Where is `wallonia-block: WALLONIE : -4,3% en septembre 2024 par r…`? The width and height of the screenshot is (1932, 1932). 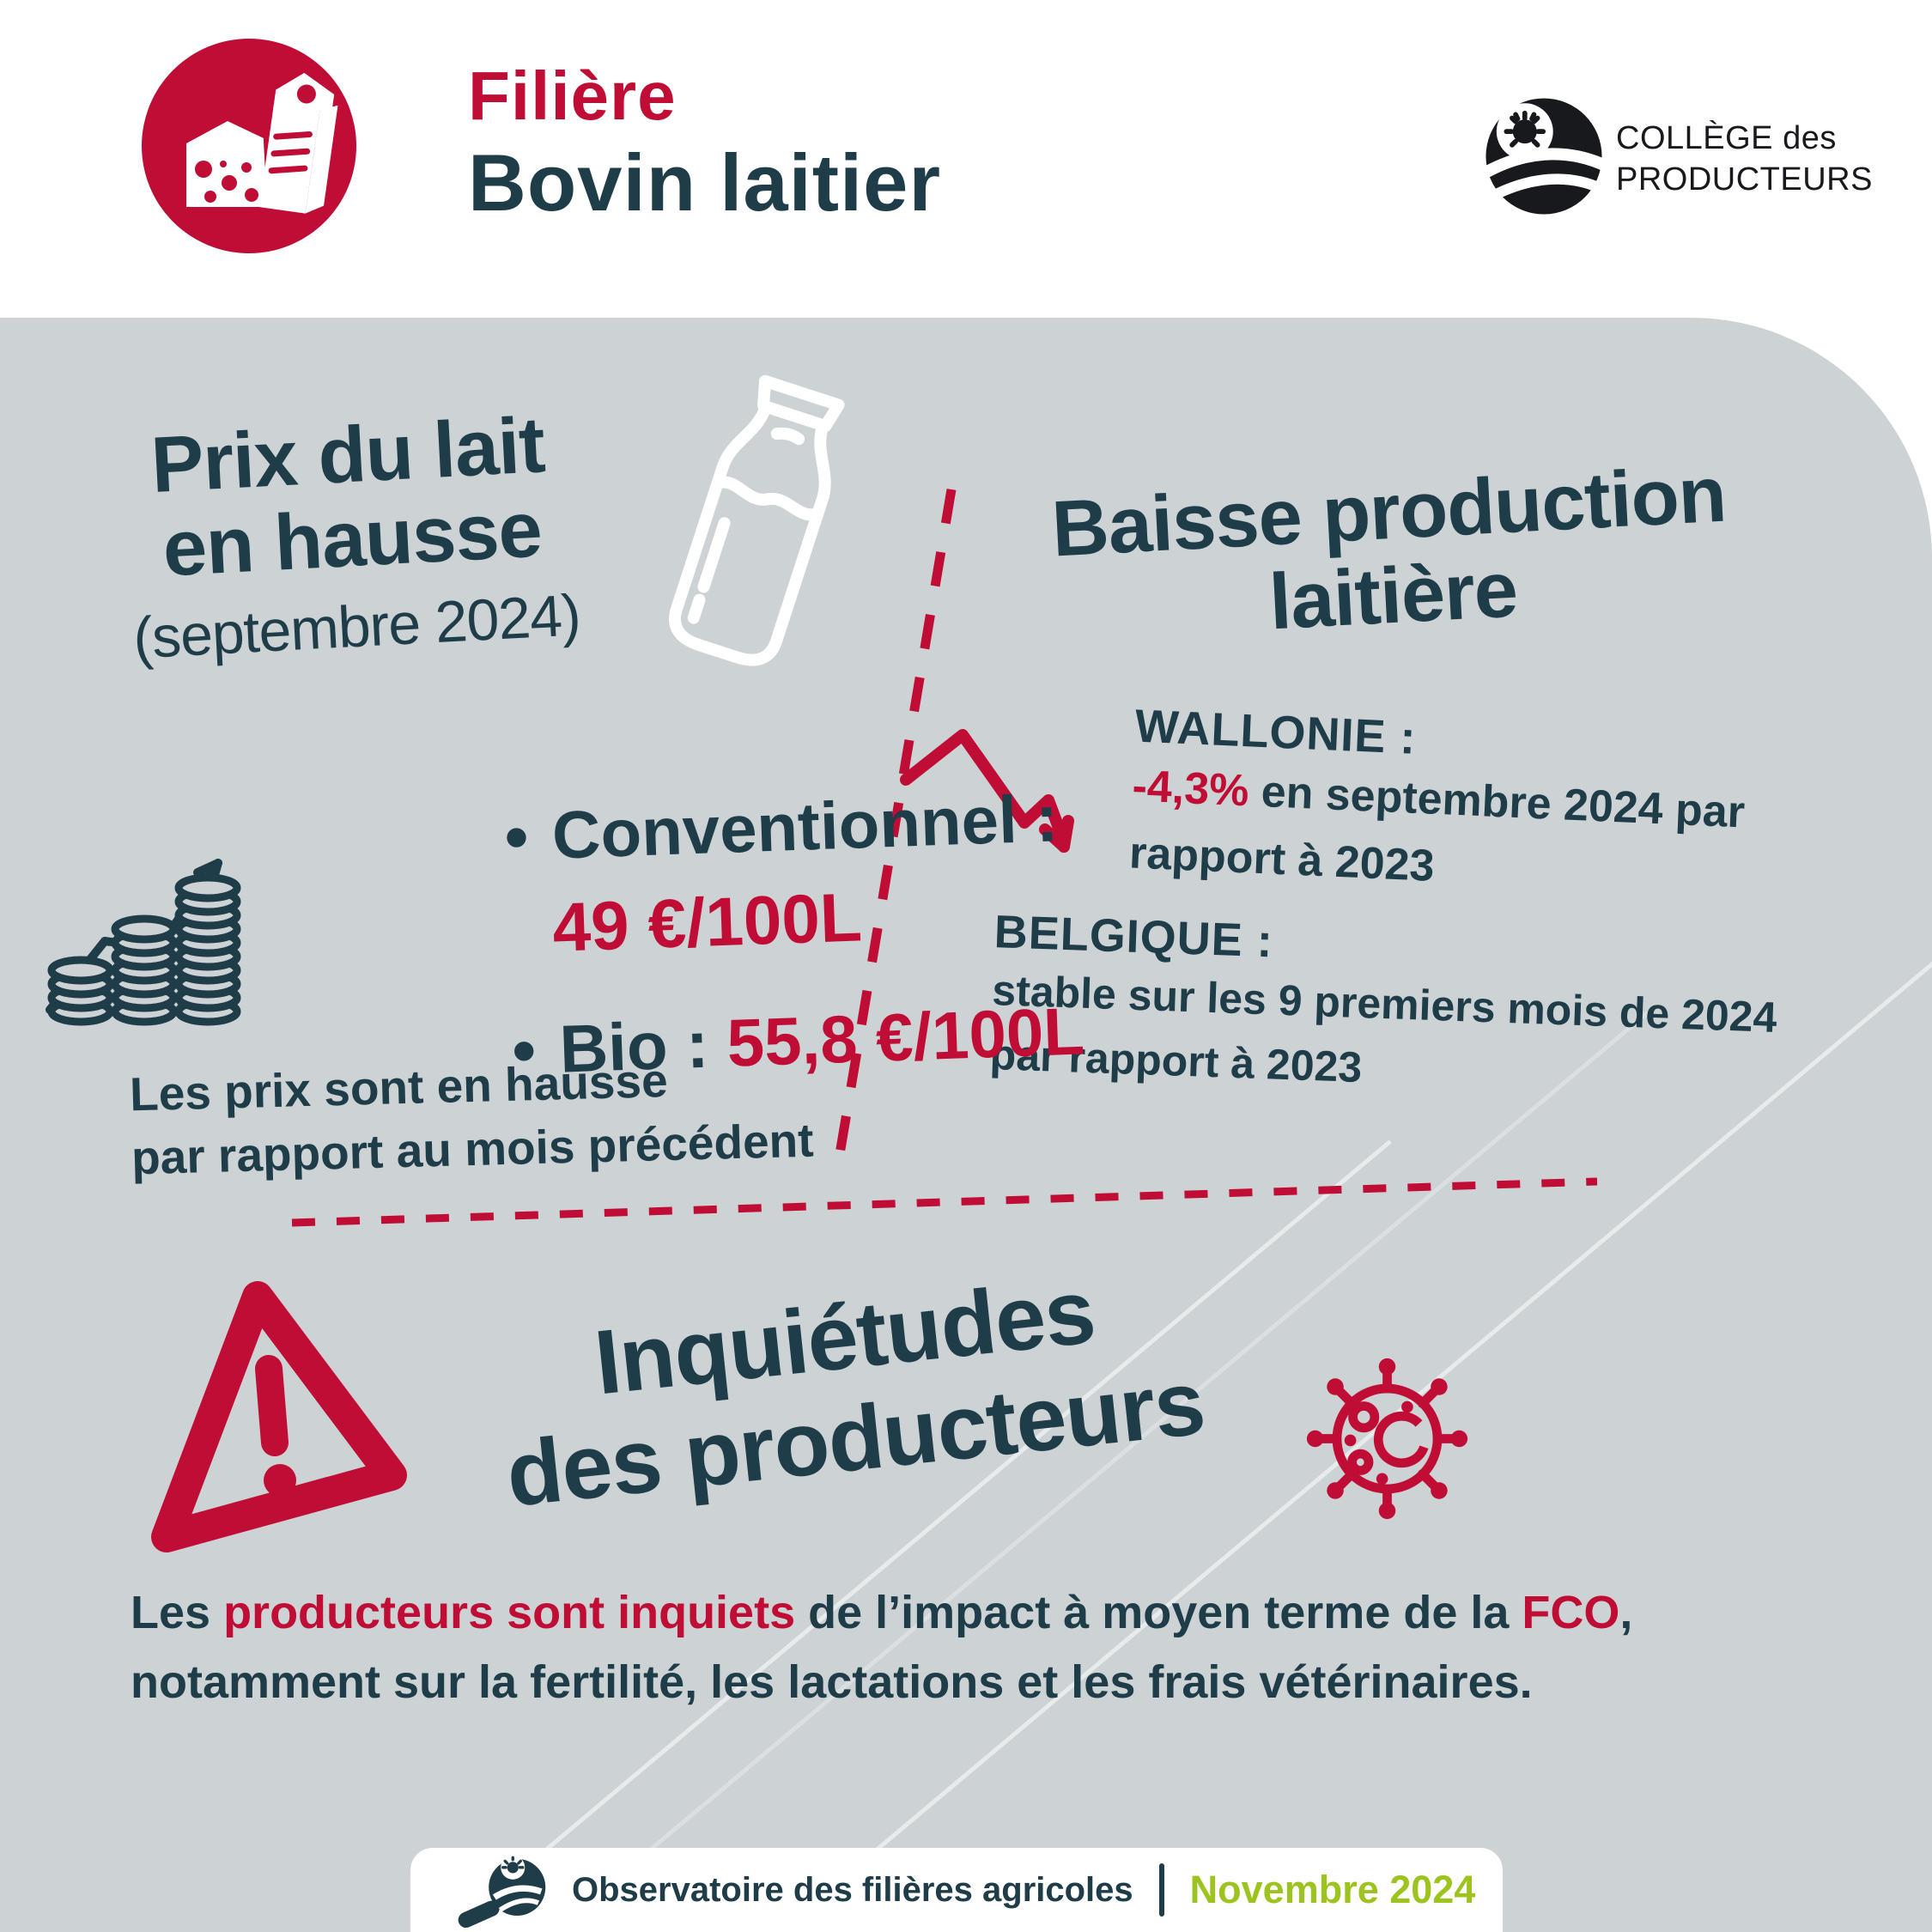 wallonia-block: WALLONIE : -4,3% en septembre 2024 par r… is located at coordinates (1438, 807).